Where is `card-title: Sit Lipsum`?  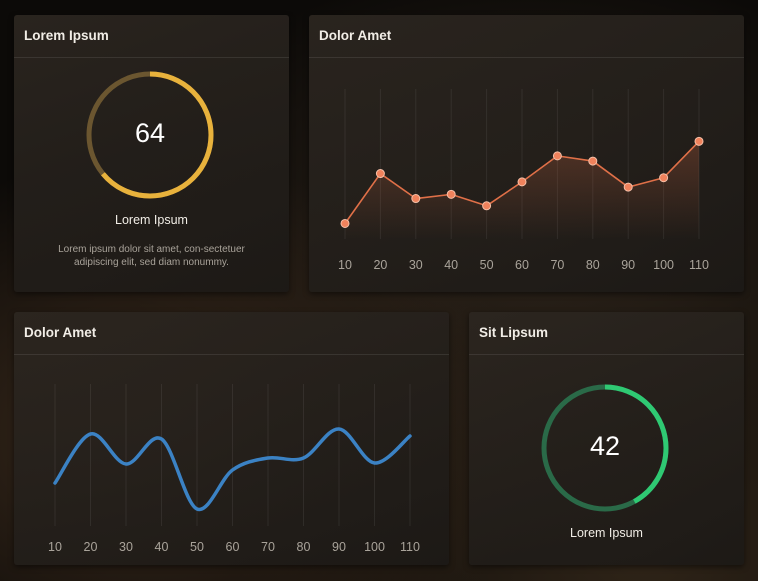 card-title: Sit Lipsum is located at coordinates (606, 333).